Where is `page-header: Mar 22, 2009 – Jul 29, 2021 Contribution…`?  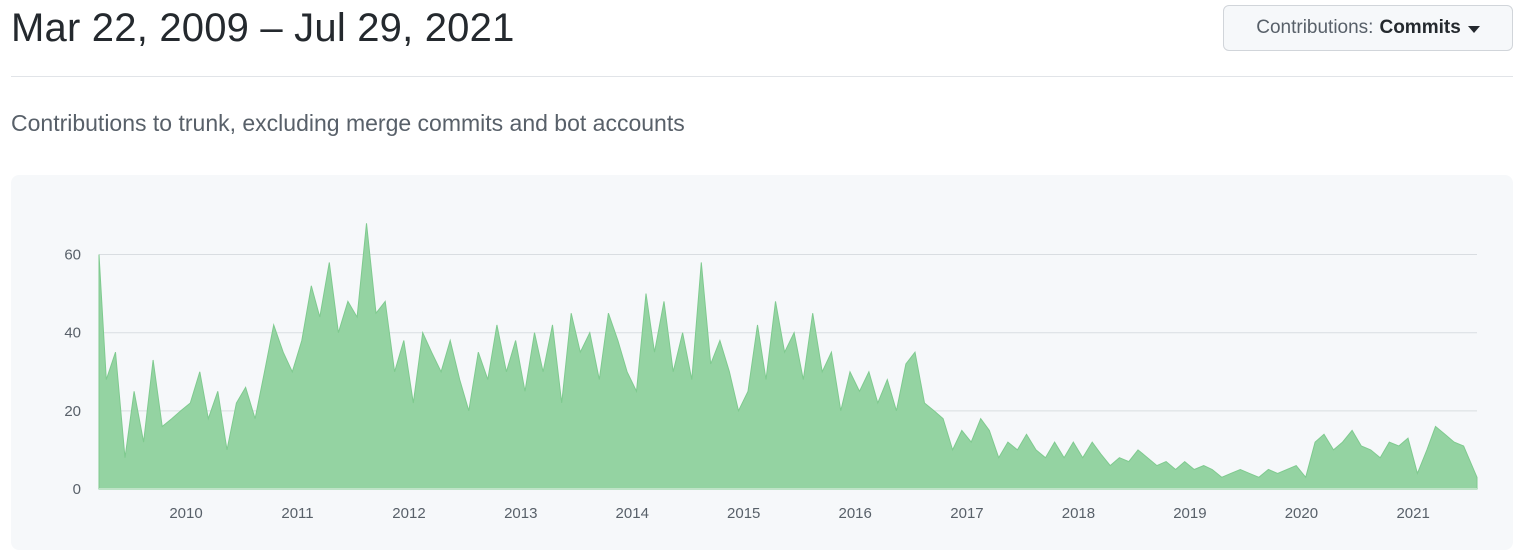
page-header: Mar 22, 2009 – Jul 29, 2021 Contribution… is located at coordinates (762, 38).